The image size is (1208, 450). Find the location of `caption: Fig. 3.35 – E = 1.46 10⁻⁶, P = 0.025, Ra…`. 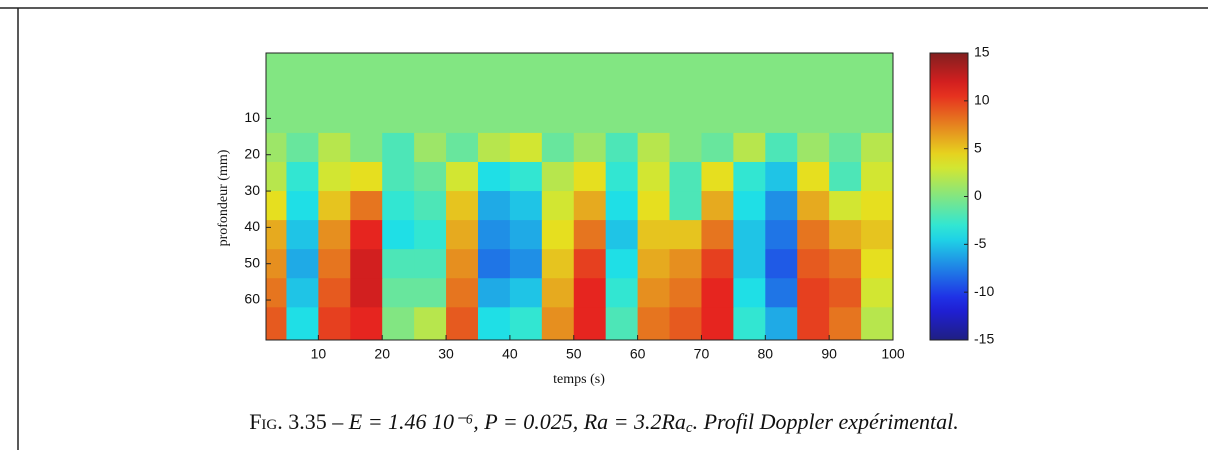

caption: Fig. 3.35 – E = 1.46 10⁻⁶, P = 0.025, Ra… is located at coordinates (604, 422).